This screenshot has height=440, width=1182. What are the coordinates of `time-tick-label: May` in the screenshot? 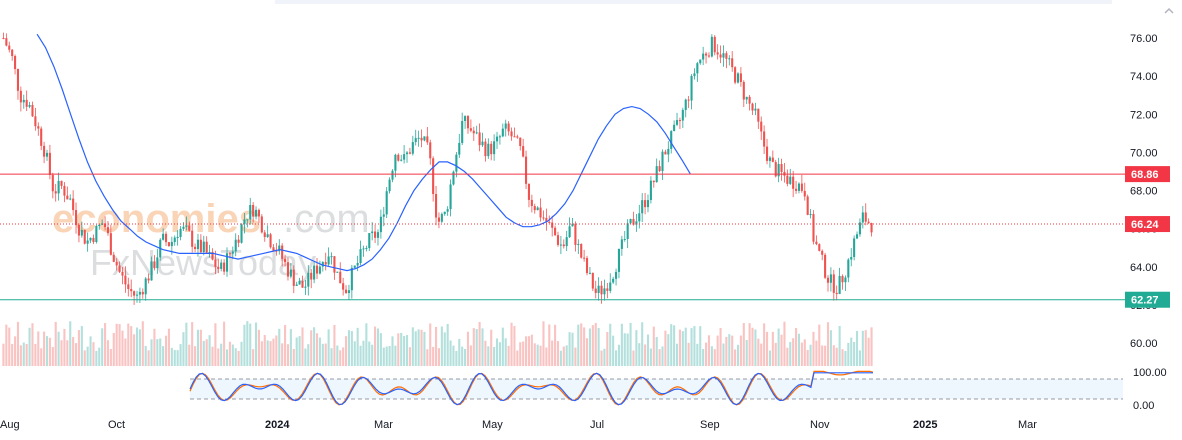 It's located at (492, 425).